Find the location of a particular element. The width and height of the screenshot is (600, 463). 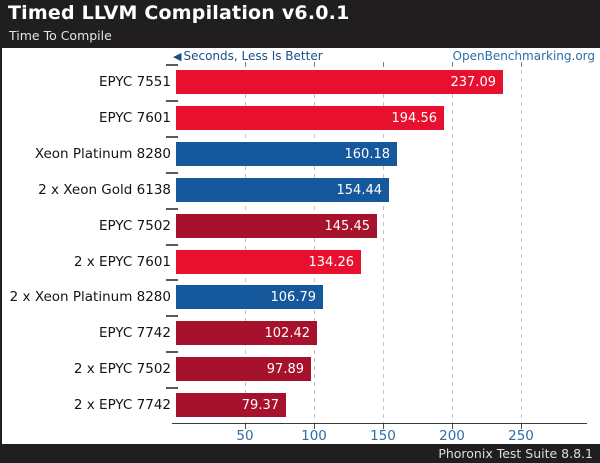

x-tick-label: 150 is located at coordinates (383, 436).